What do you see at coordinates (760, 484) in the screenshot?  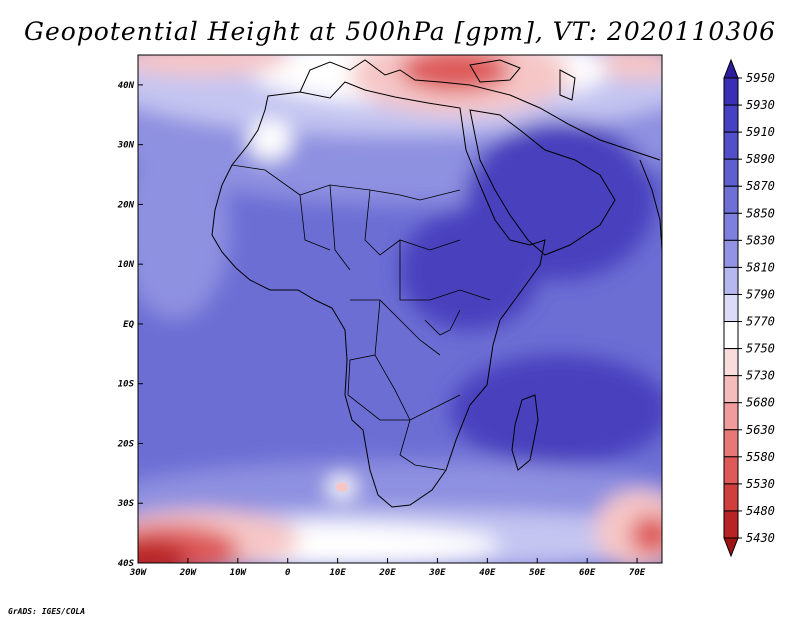 I see `colorbar-label: 5530` at bounding box center [760, 484].